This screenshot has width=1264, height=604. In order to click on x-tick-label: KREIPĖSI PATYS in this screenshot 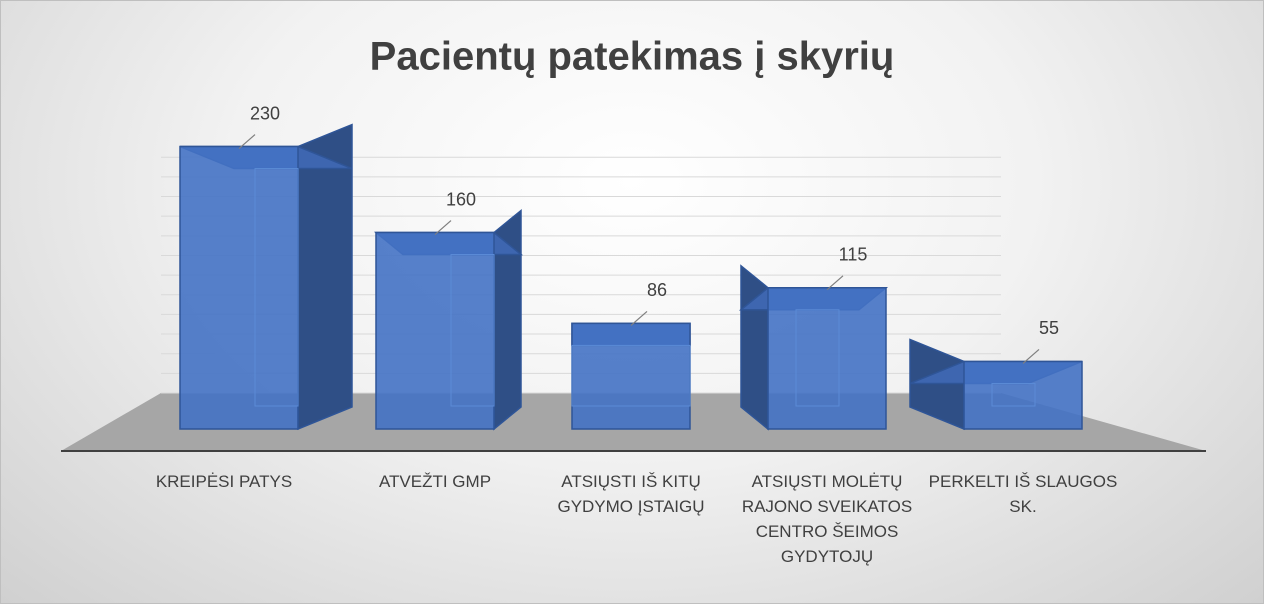, I will do `click(224, 481)`.